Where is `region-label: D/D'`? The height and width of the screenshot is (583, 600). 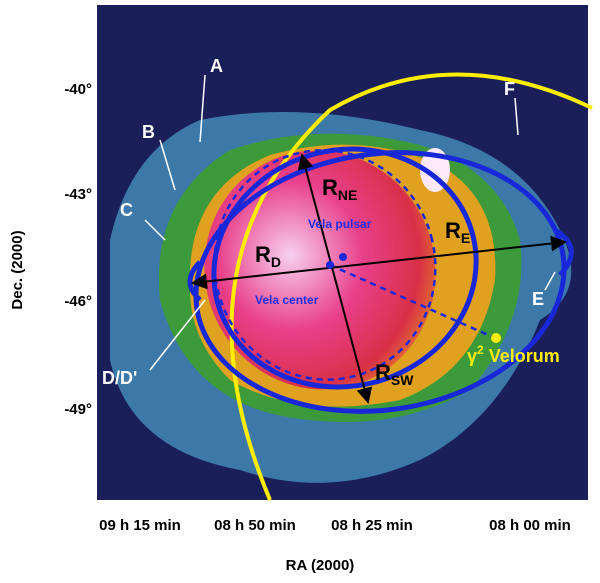
region-label: D/D' is located at coordinates (119, 378).